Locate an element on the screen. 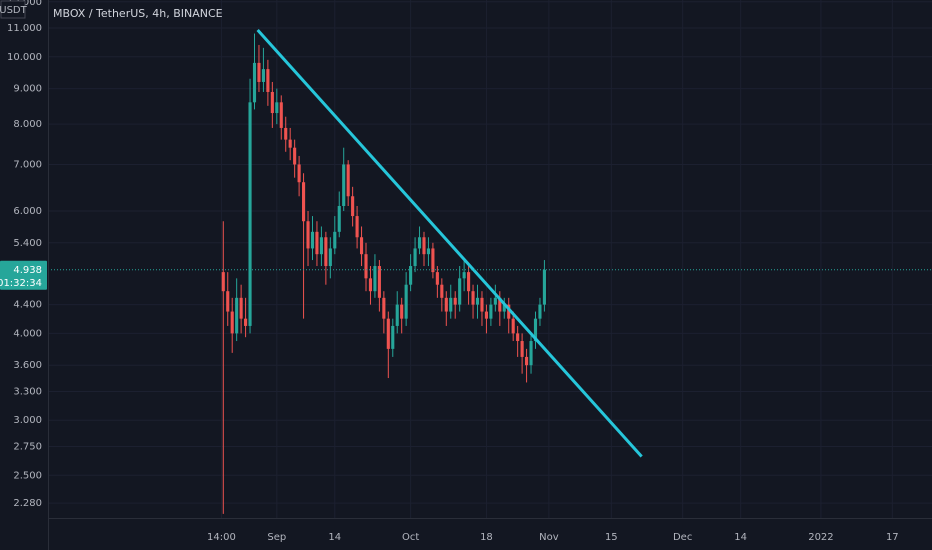  y-tick-label: 10.000 is located at coordinates (24, 57).